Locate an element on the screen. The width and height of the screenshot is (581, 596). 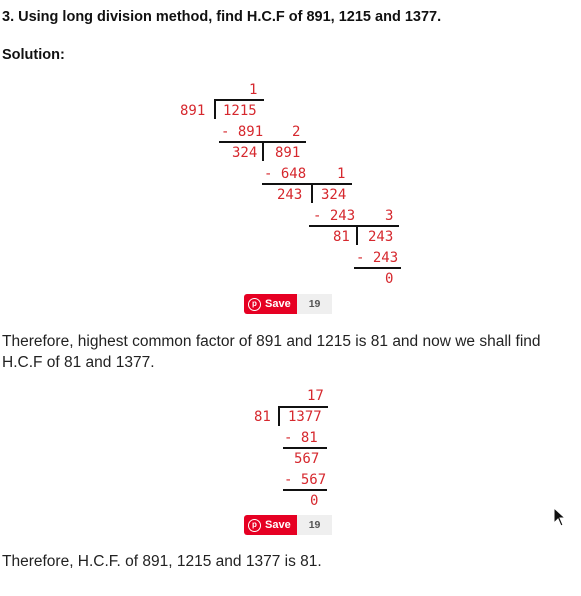
solution-label: Solution: is located at coordinates (33, 55).